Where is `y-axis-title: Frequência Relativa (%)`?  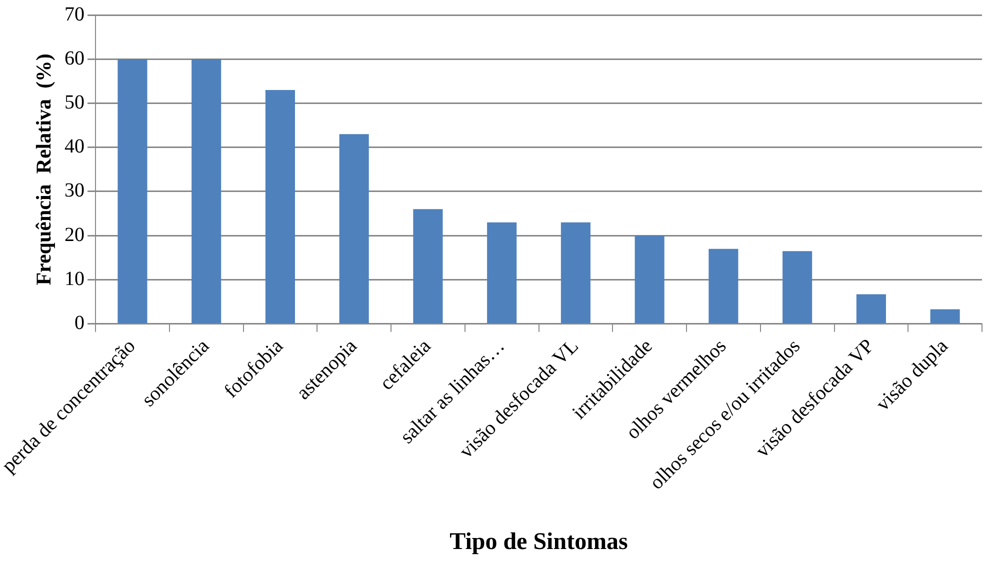 y-axis-title: Frequência Relativa (%) is located at coordinates (43, 170).